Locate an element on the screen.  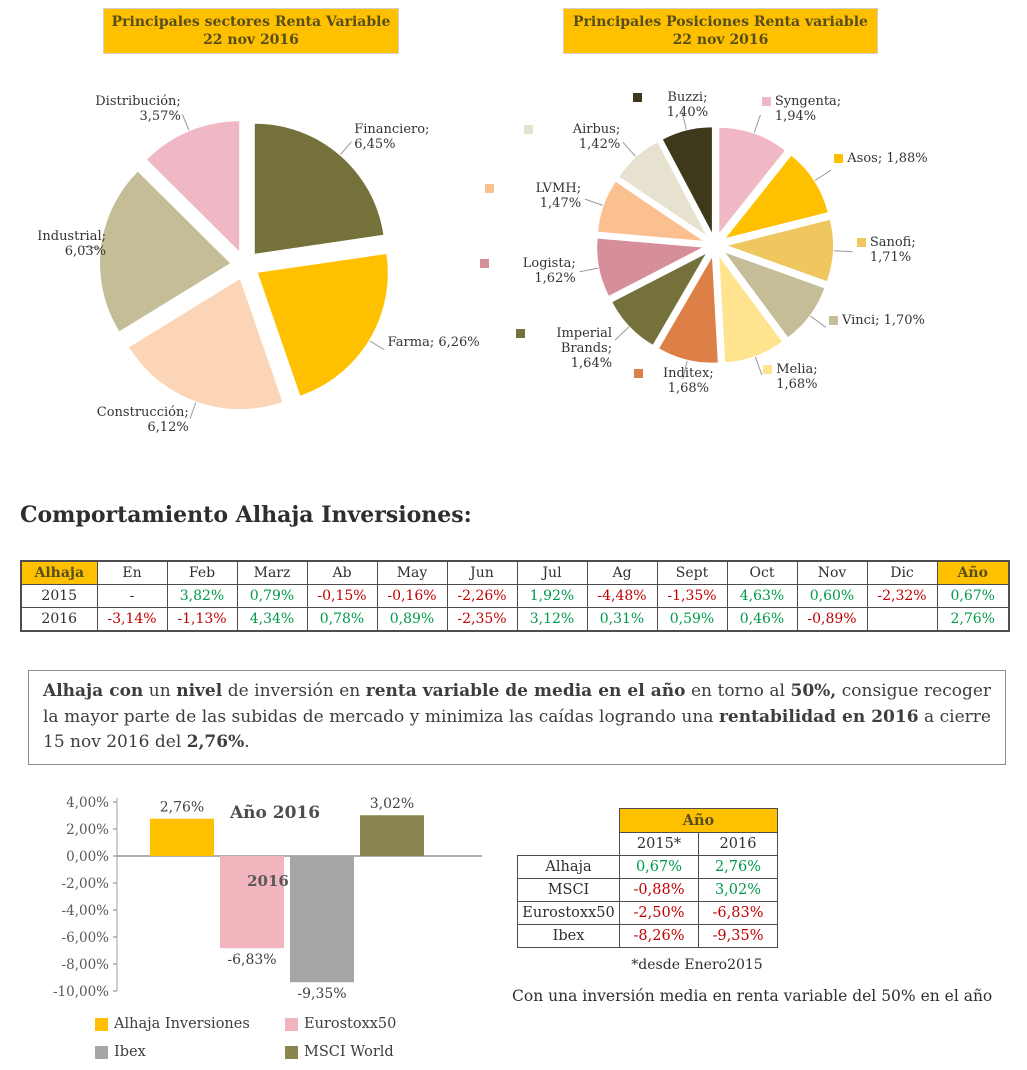
pie-label-melia: Melia; 1,68% is located at coordinates (811, 377).